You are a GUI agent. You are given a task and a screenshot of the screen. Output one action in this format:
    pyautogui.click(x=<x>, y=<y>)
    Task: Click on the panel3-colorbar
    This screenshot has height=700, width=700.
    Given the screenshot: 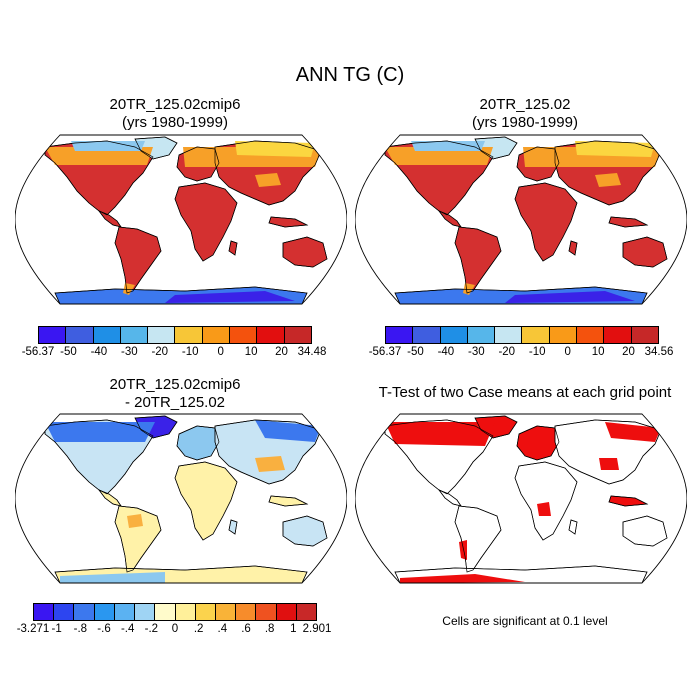 What is the action you would take?
    pyautogui.click(x=175, y=612)
    